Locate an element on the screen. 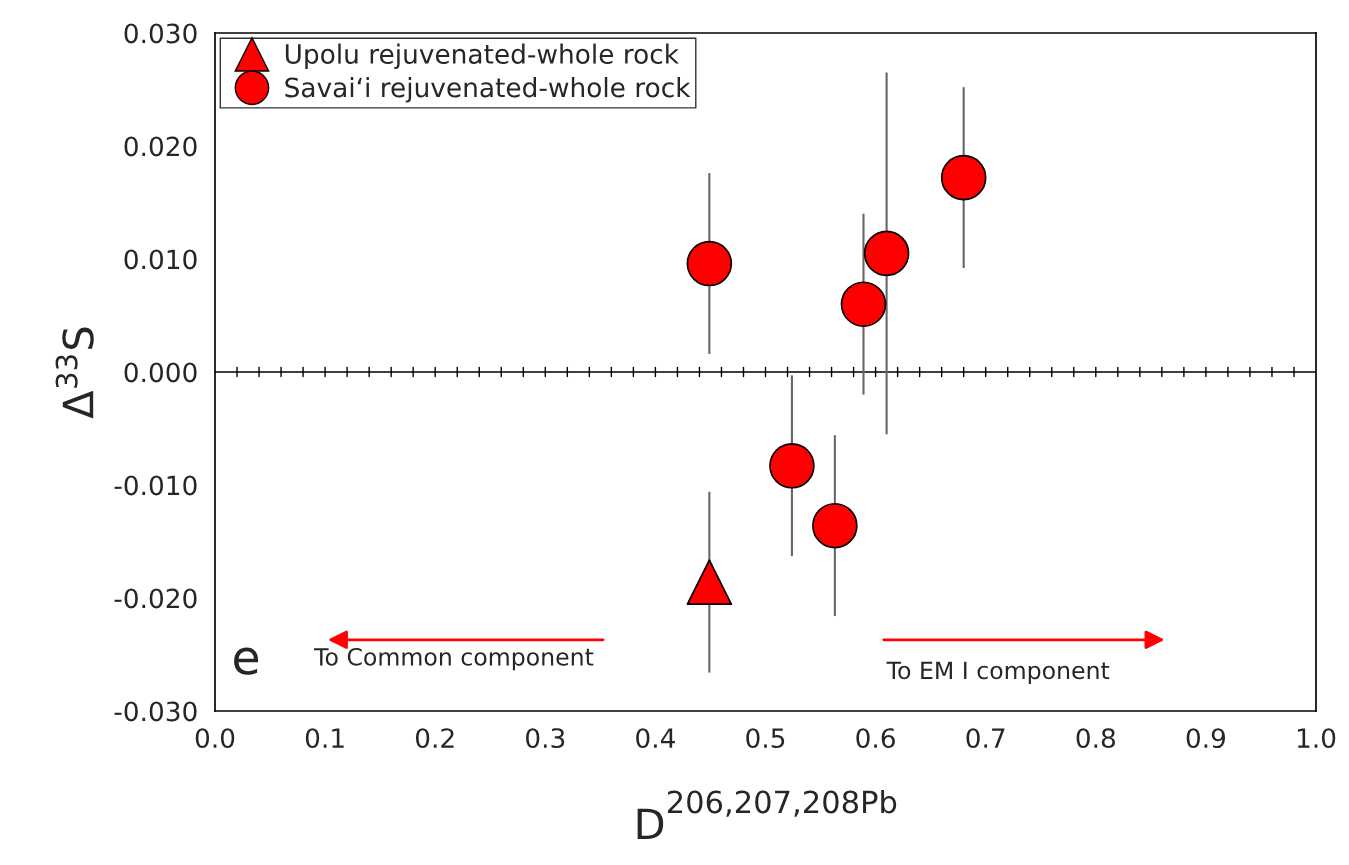 The width and height of the screenshot is (1349, 865). legend-label: Savai‘i rejuvenated-whole rock is located at coordinates (488, 90).